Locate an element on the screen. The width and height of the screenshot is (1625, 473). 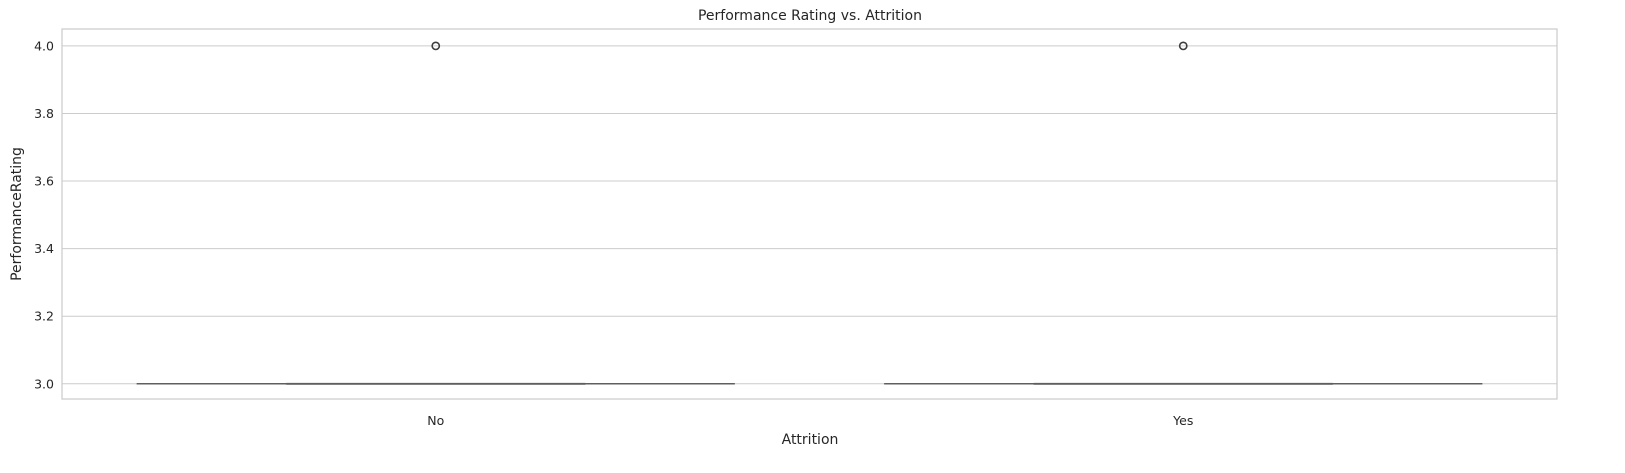
y-tick-label: 3.0 is located at coordinates (44, 383).